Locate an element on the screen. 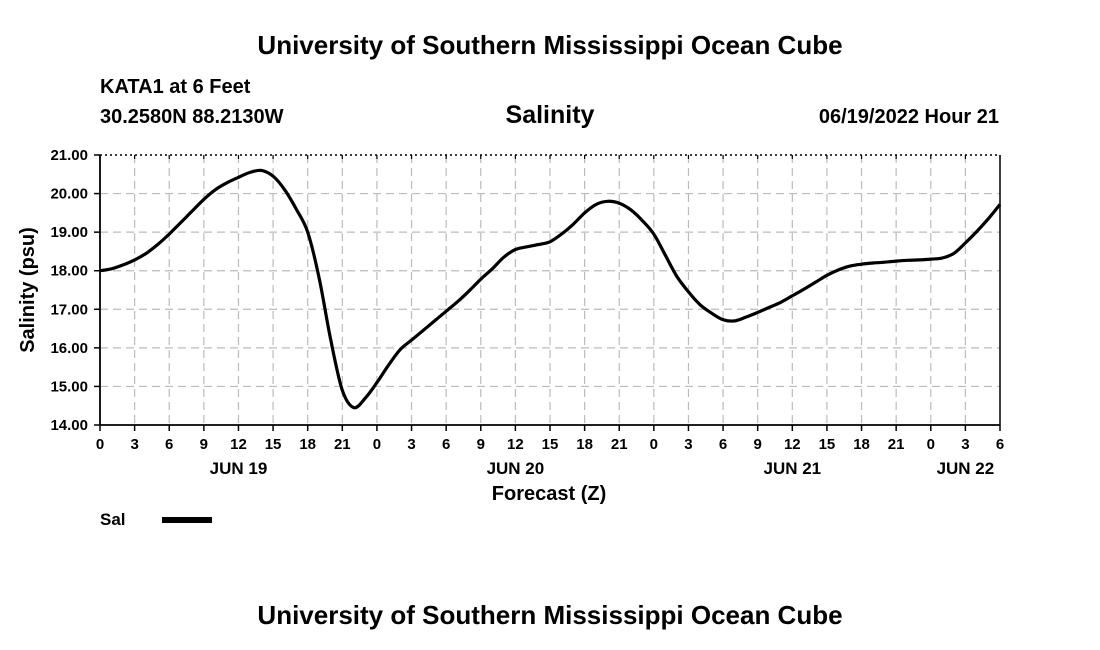 The width and height of the screenshot is (1100, 650). day-label: JUN 21 is located at coordinates (792, 468).